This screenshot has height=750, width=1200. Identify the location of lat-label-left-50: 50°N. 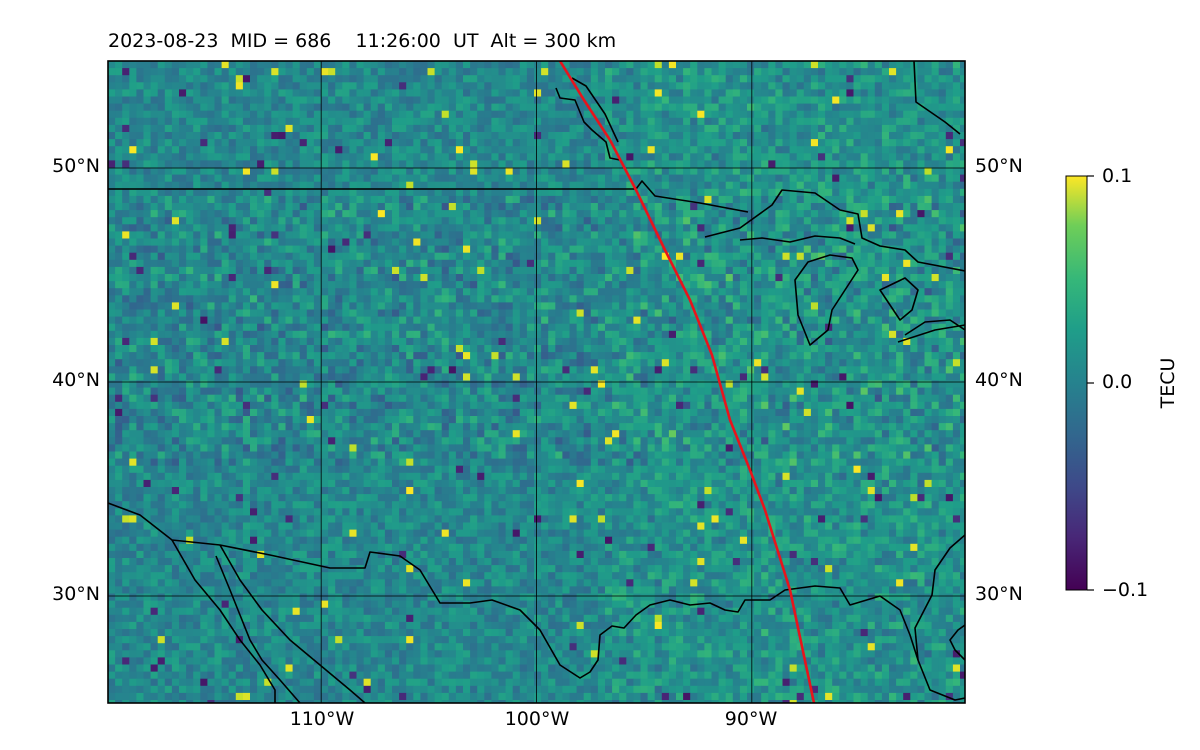
(76, 166).